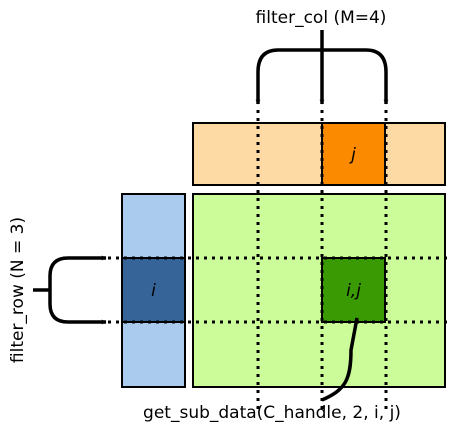  Describe the element at coordinates (321, 18) in the screenshot. I see `filter-col-label: filter_col (M=4)` at that location.